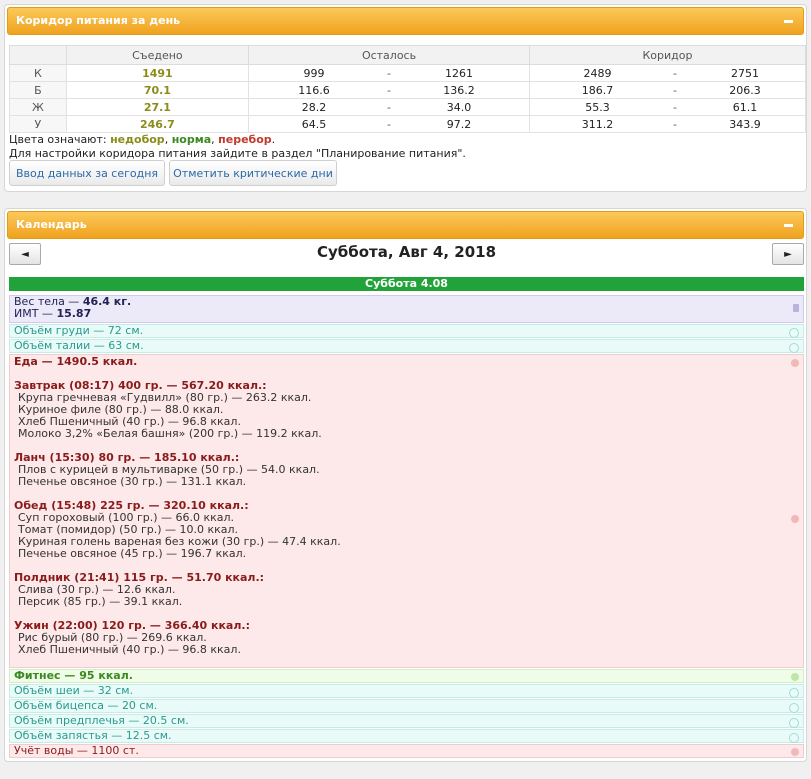 This screenshot has width=811, height=779. I want to click on water-icon, so click(795, 752).